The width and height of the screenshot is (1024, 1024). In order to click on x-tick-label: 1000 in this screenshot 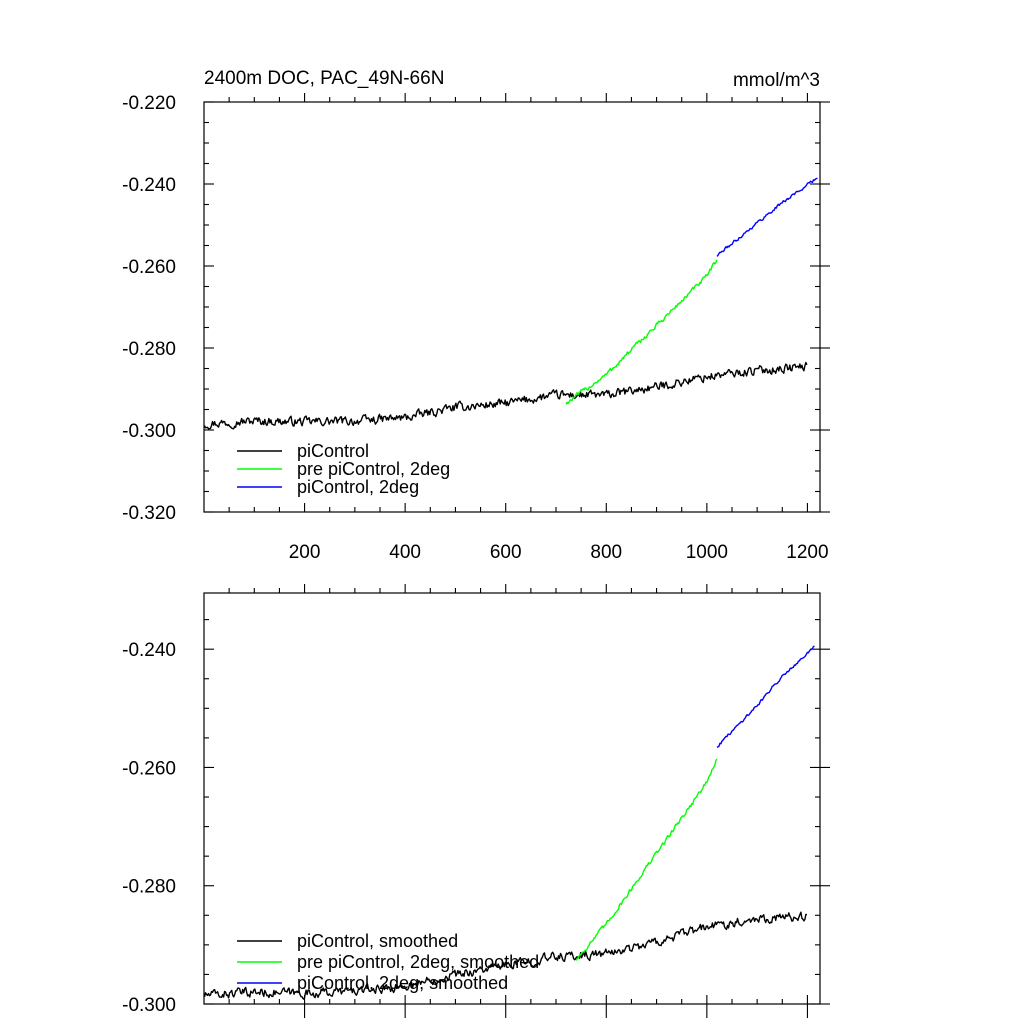, I will do `click(707, 552)`.